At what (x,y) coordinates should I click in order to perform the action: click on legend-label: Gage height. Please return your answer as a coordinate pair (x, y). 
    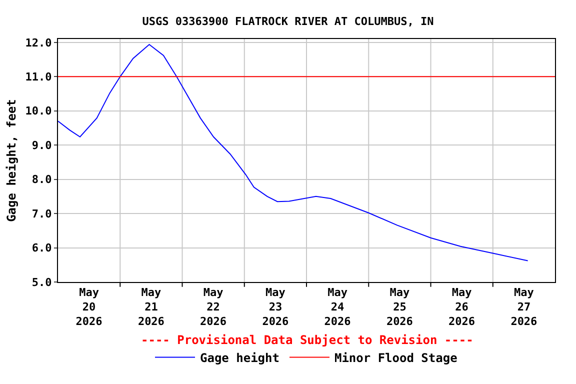
    Looking at the image, I should click on (240, 357).